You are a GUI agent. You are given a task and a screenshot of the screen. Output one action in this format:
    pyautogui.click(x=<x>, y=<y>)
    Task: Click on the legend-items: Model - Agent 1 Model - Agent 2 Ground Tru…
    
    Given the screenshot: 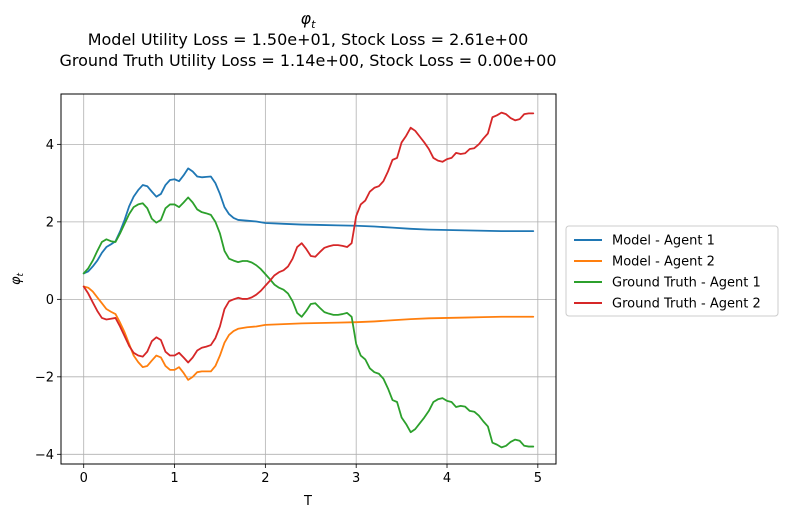 What is the action you would take?
    pyautogui.click(x=667, y=273)
    